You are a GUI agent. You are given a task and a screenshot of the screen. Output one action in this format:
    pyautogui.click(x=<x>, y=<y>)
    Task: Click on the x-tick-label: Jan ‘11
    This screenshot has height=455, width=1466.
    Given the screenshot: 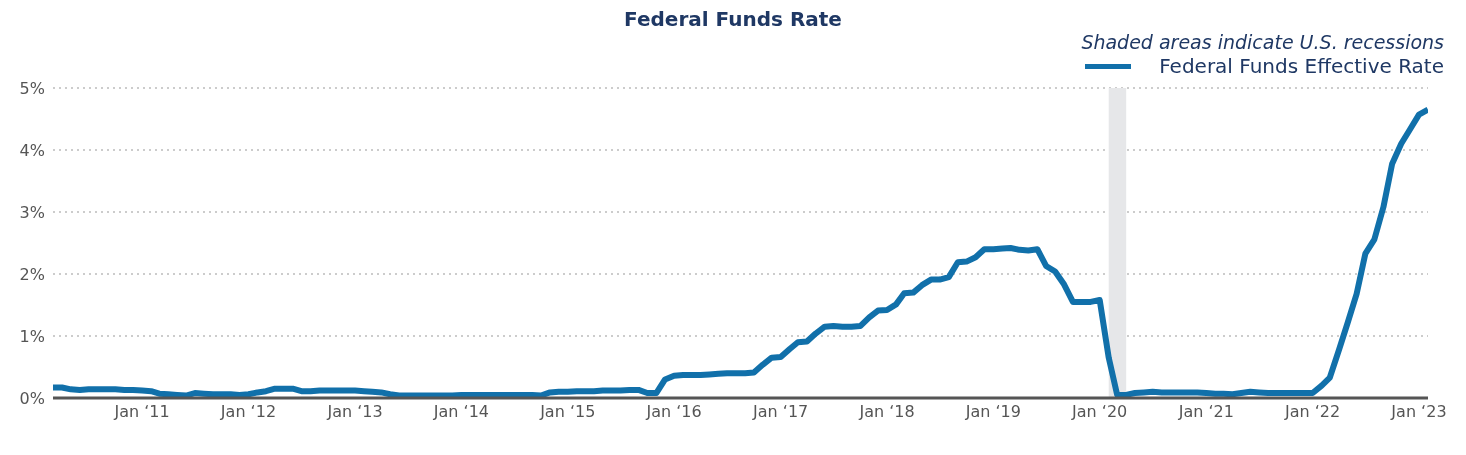 What is the action you would take?
    pyautogui.click(x=141, y=412)
    